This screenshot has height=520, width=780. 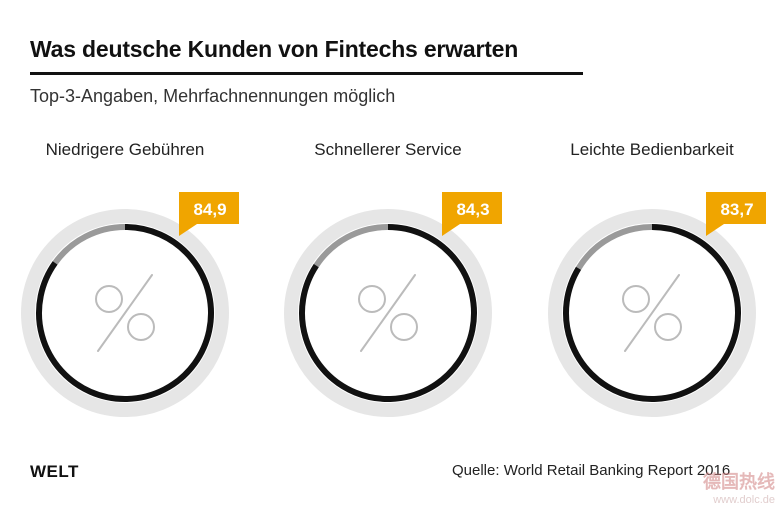 What do you see at coordinates (744, 499) in the screenshot?
I see `watermark-url: www.dolc.de` at bounding box center [744, 499].